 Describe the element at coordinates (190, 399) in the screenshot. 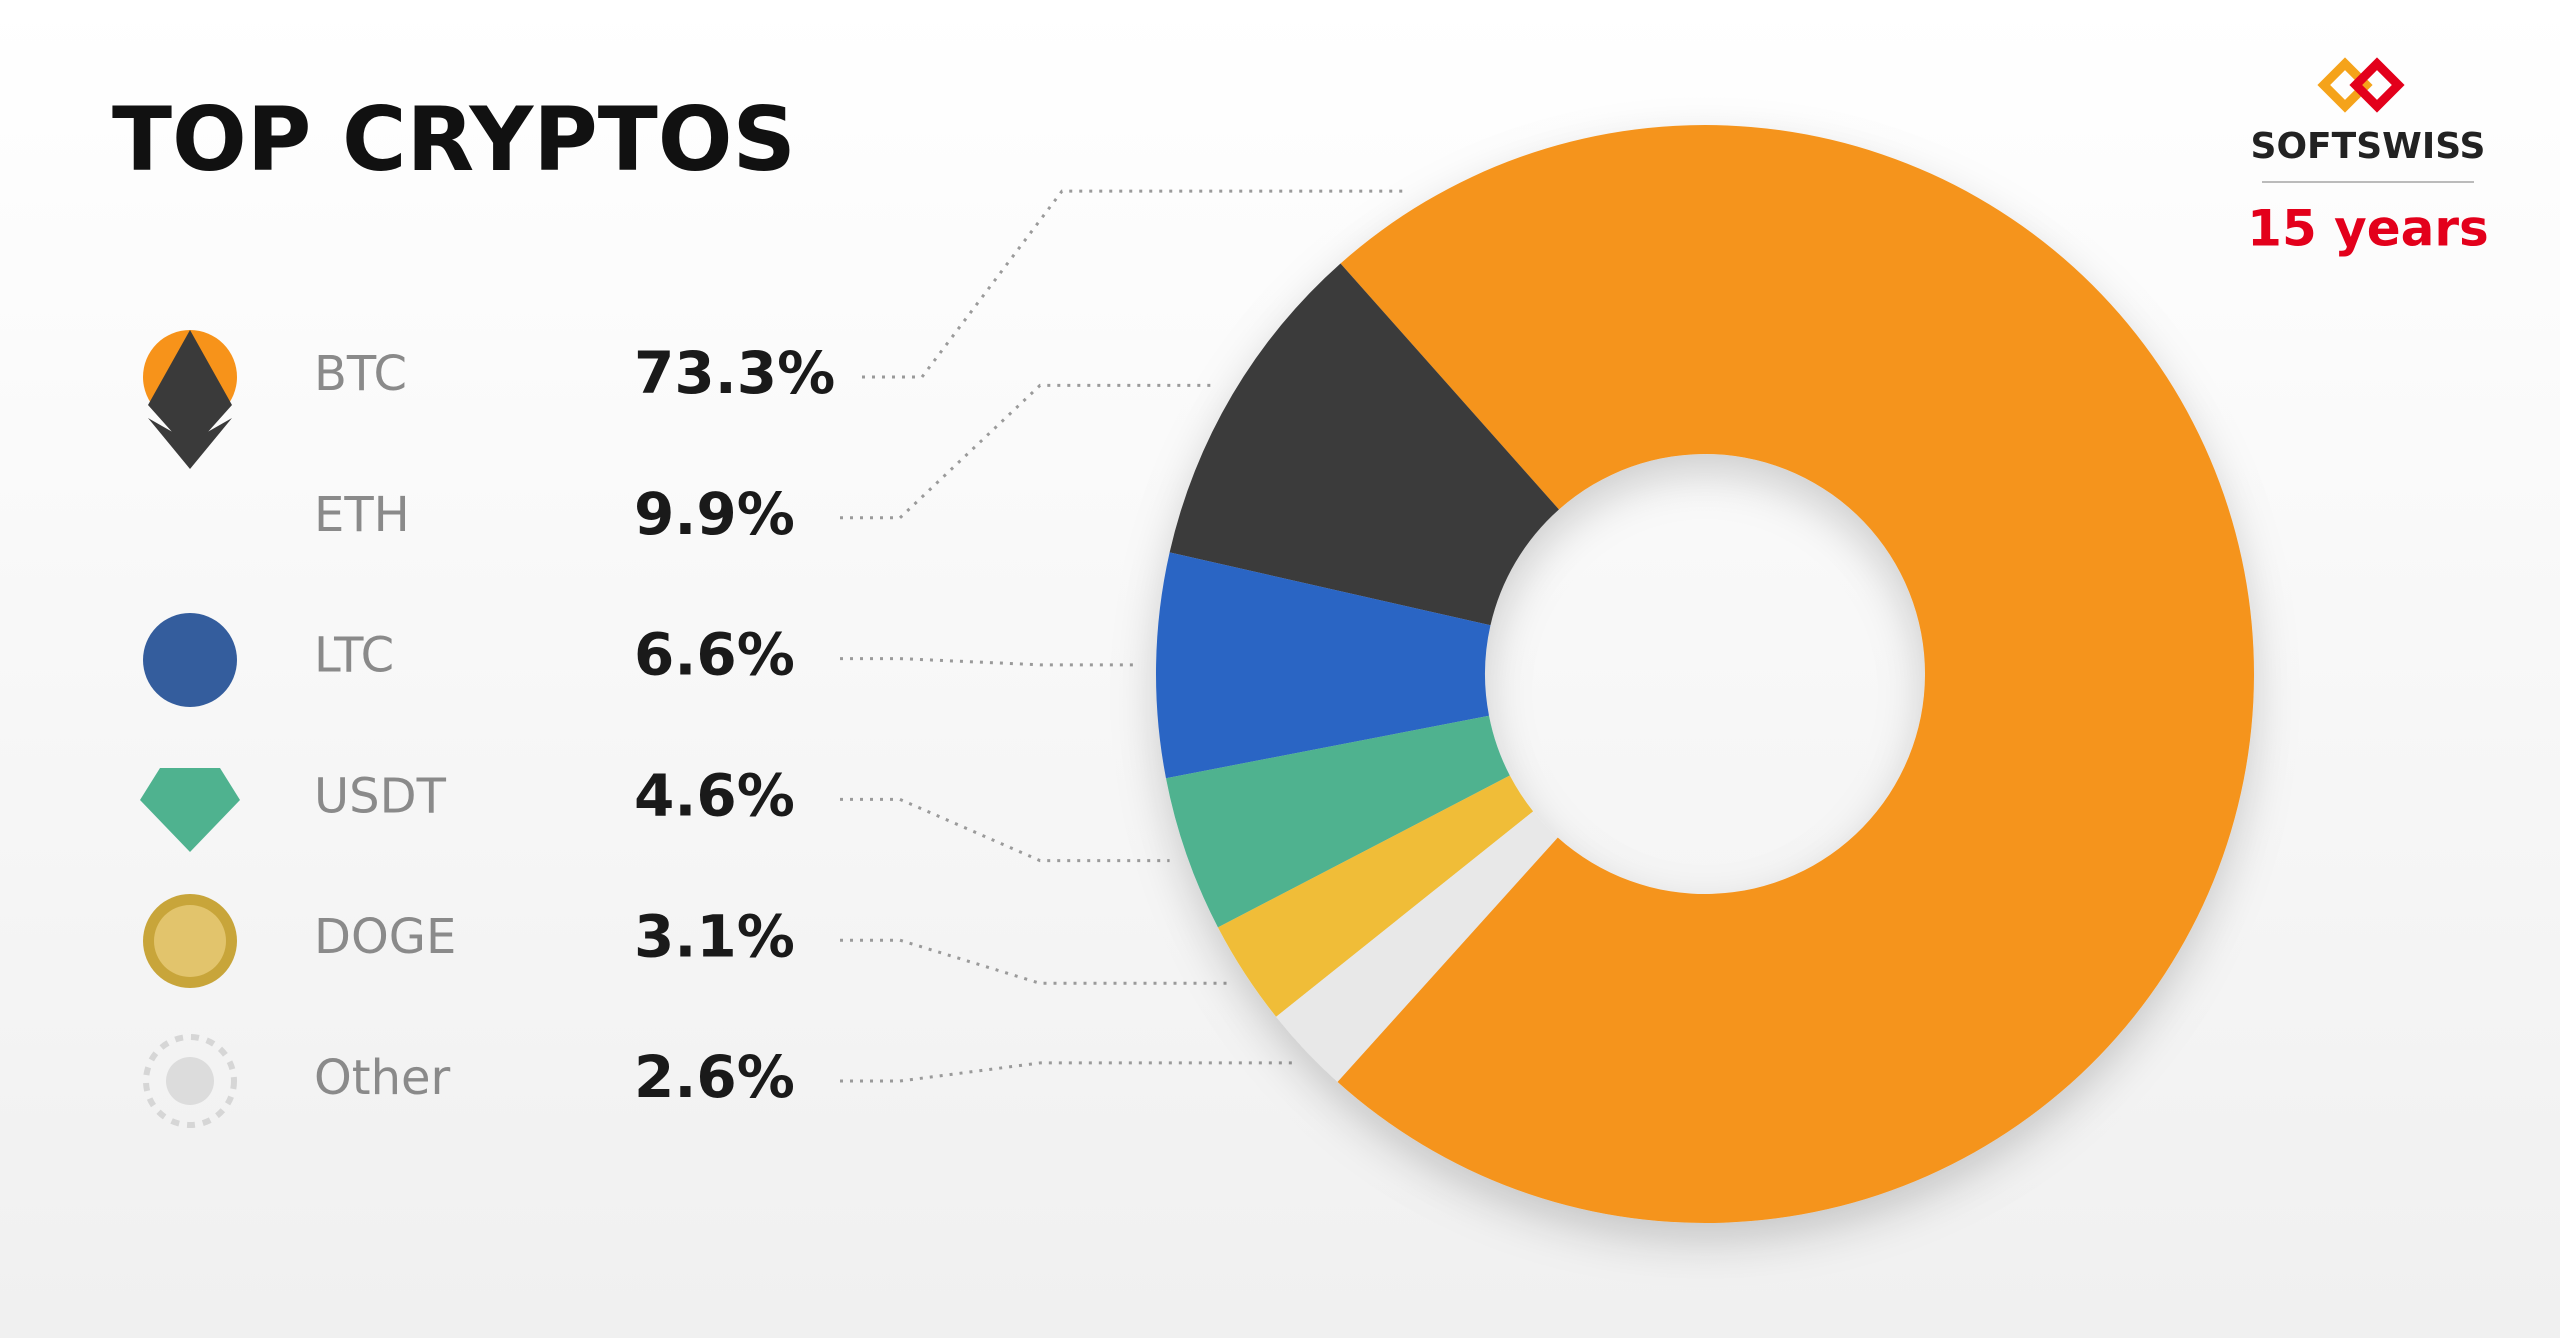

I see `eth-icon` at that location.